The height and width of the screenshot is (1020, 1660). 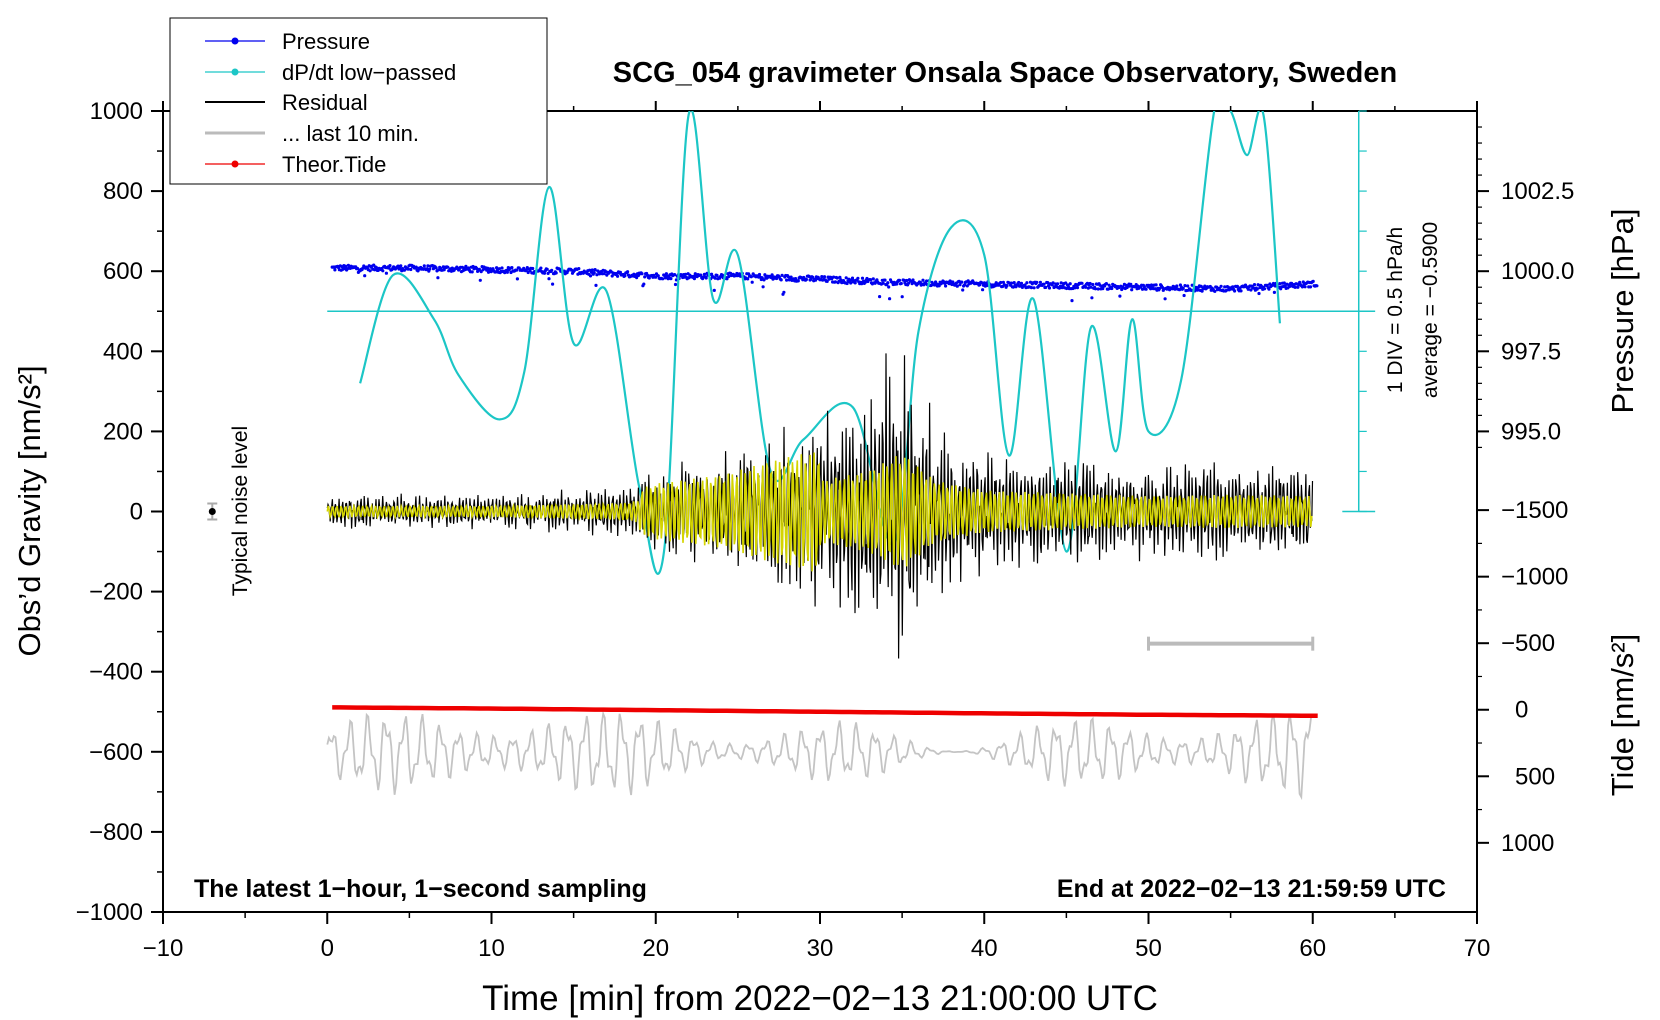 I want to click on tide-tick-label: 500, so click(x=1535, y=776).